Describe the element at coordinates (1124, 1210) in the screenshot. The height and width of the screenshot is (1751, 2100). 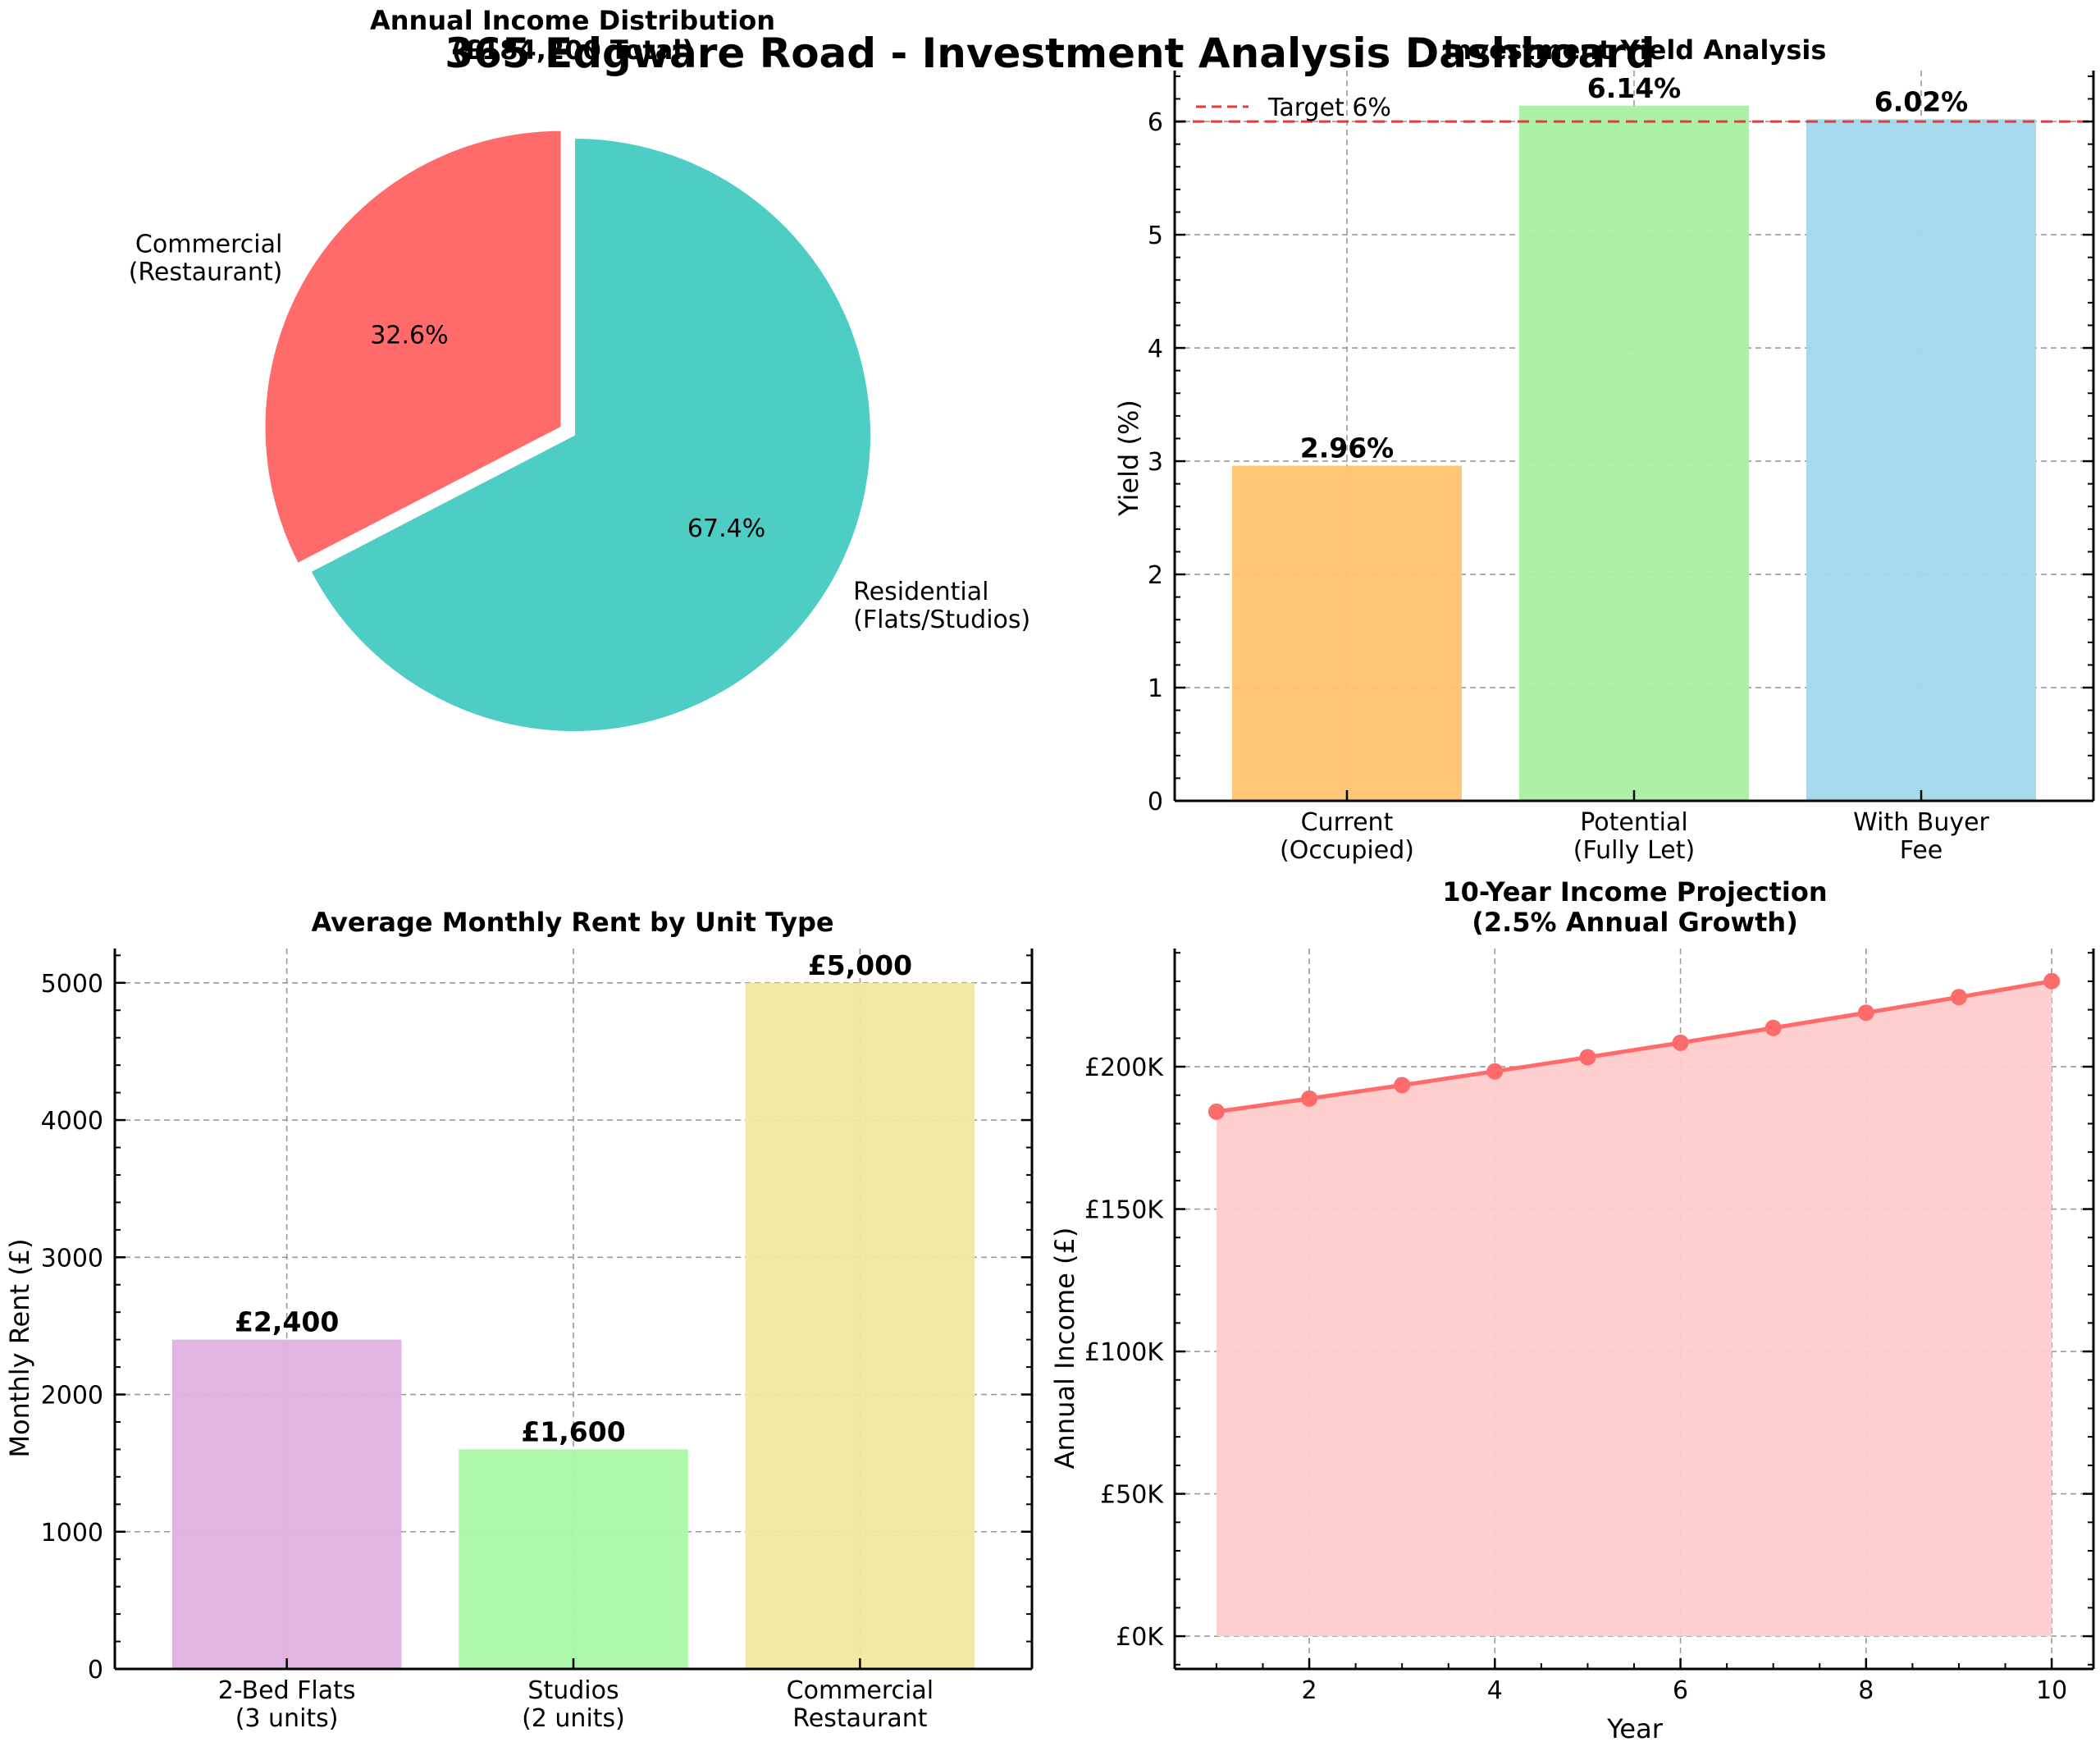
I see `projection-ytick-label: £150K` at that location.